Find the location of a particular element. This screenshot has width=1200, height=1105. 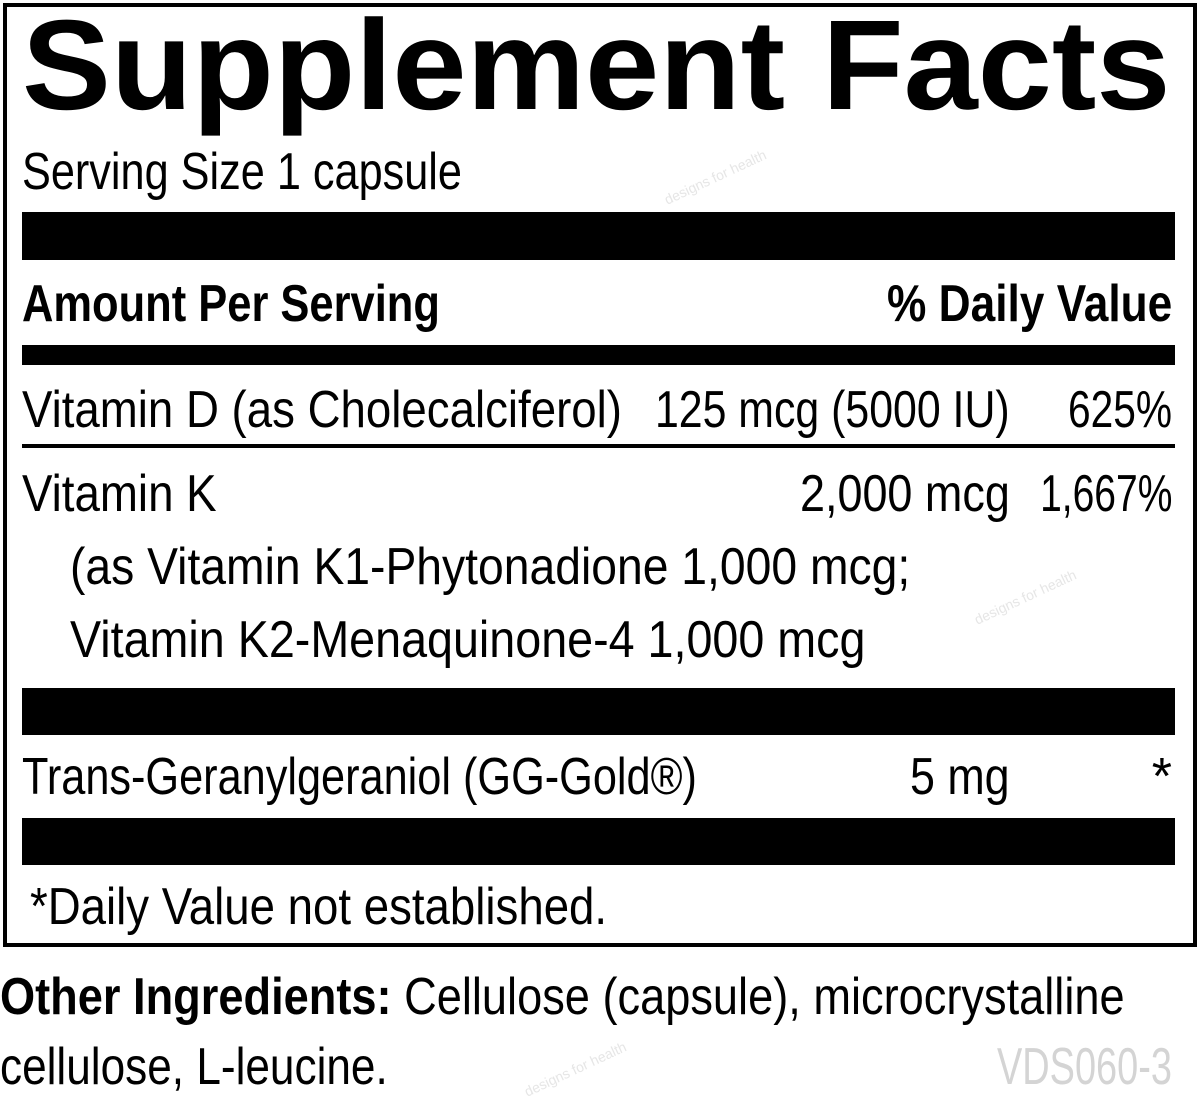

product-code: VDS060-3 is located at coordinates (1084, 1067).